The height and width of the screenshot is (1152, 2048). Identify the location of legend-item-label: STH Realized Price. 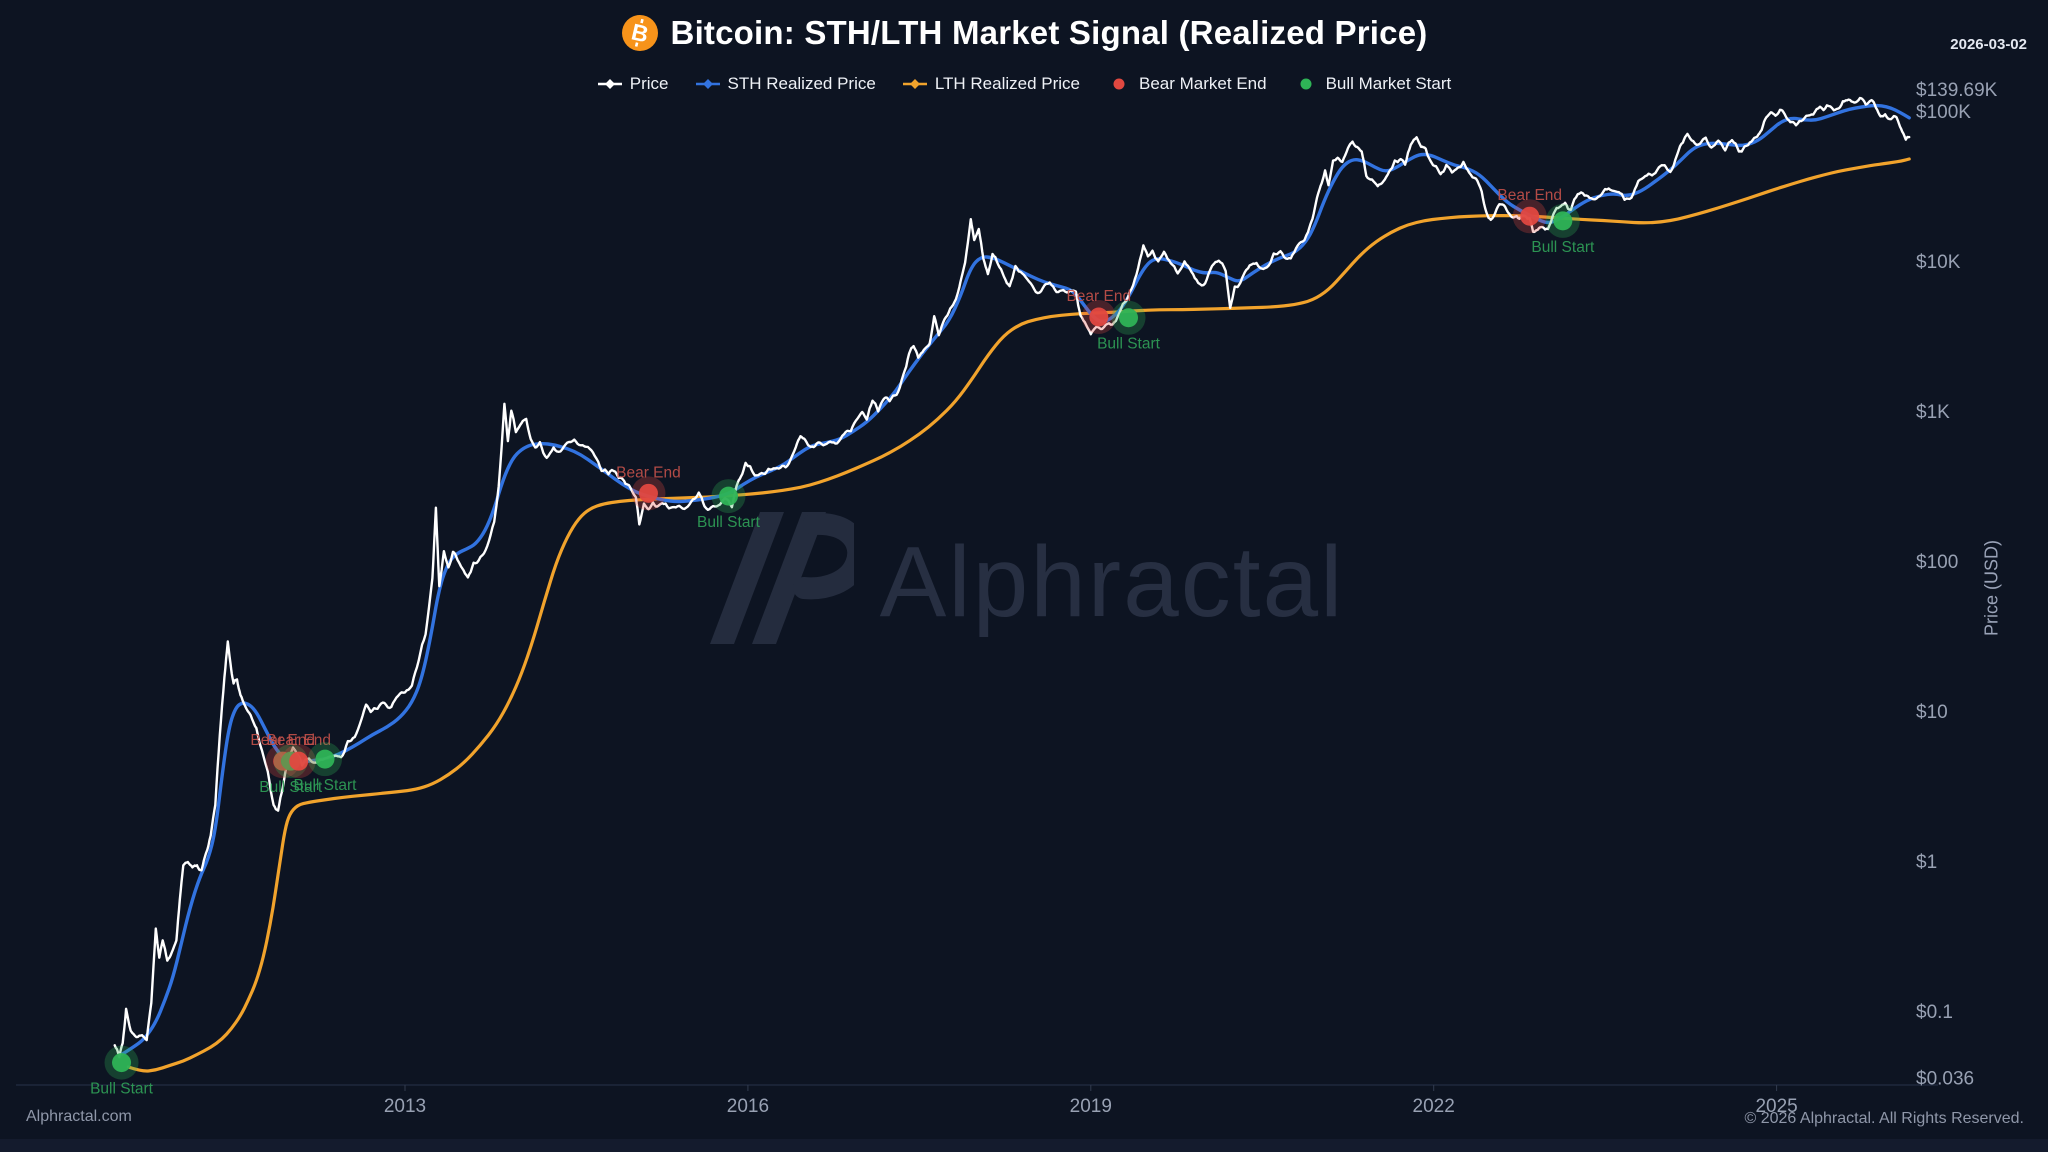
(801, 83).